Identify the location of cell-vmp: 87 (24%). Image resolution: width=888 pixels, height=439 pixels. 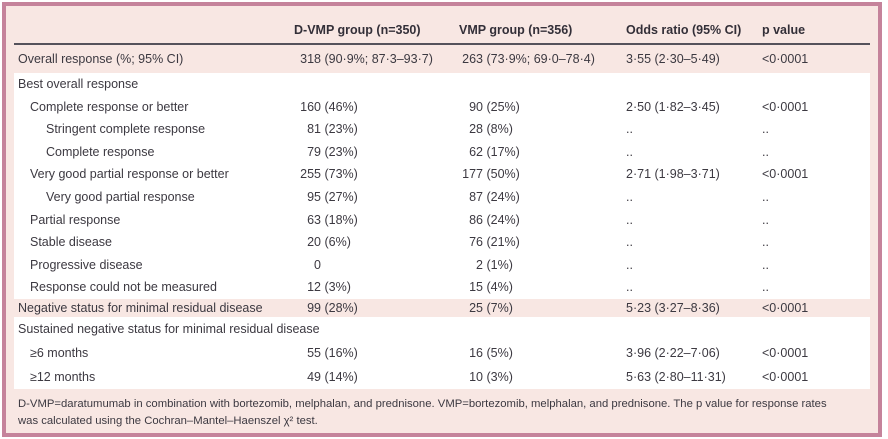
(542, 197).